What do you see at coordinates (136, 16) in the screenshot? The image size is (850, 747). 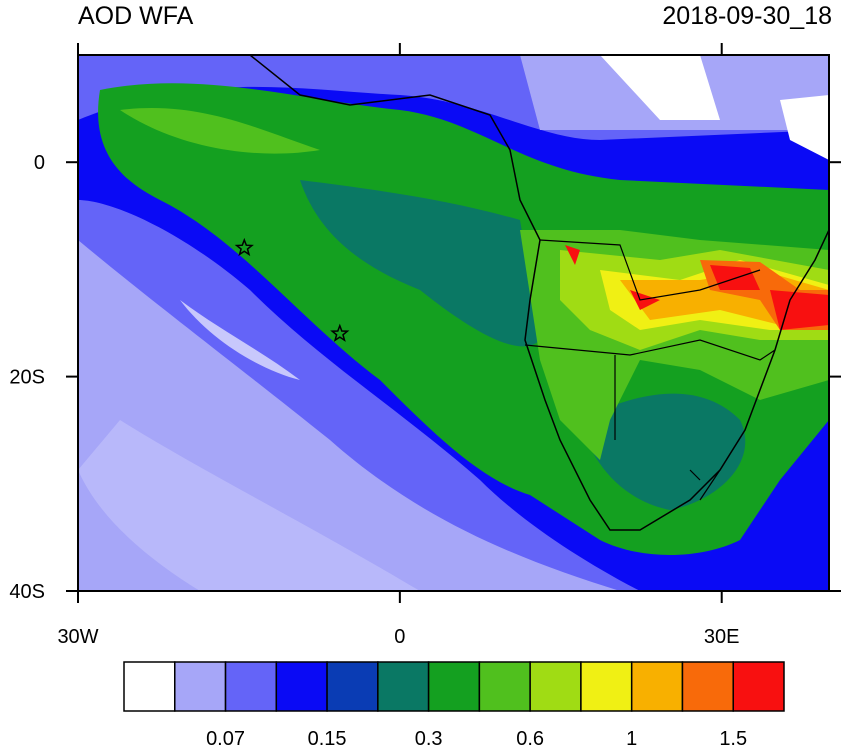 I see `title: AOD WFA` at bounding box center [136, 16].